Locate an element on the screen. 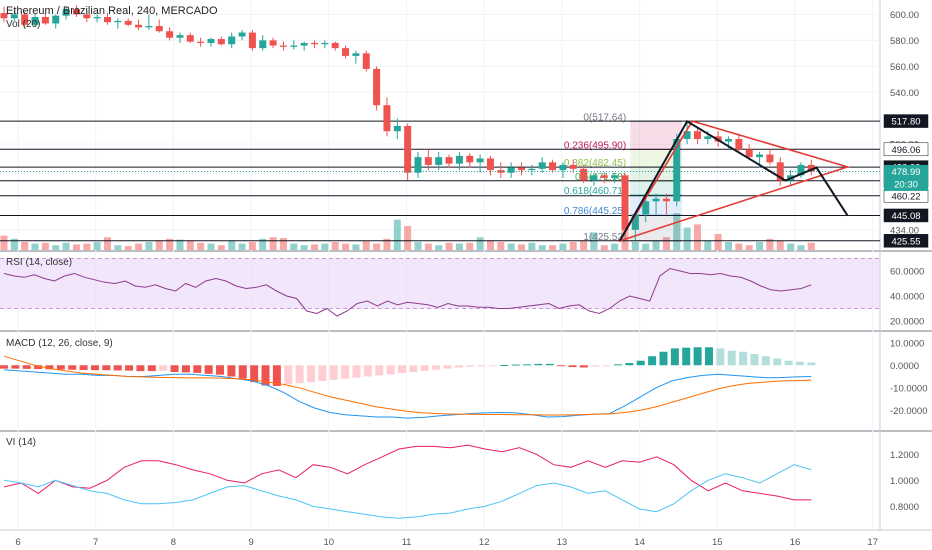  y-tick-label: 560.00 is located at coordinates (904, 67).